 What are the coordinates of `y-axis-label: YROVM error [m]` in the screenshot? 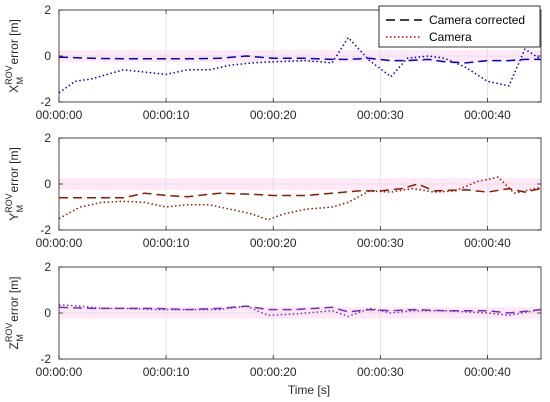 It's located at (14, 184).